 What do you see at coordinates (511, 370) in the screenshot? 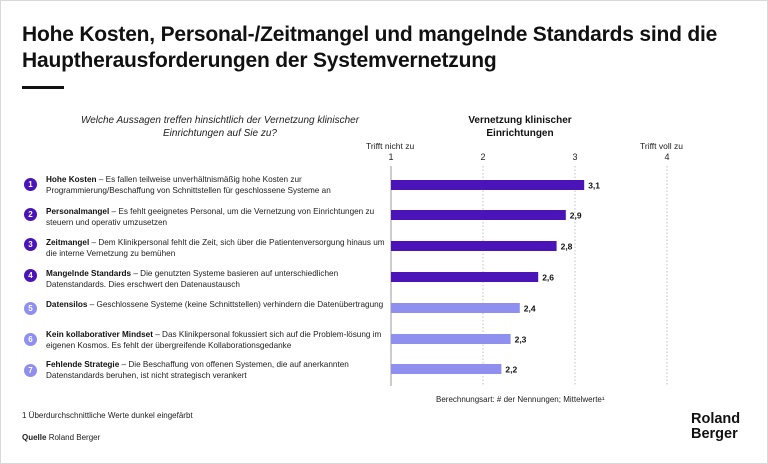
I see `bar-value-label: 2,2` at bounding box center [511, 370].